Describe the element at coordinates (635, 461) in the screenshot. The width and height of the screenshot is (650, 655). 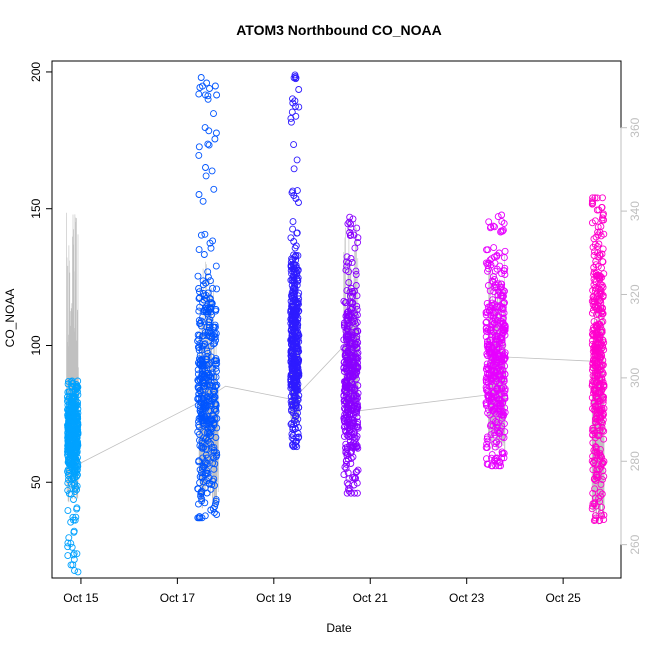
I see `y2-tick-label: 280` at that location.